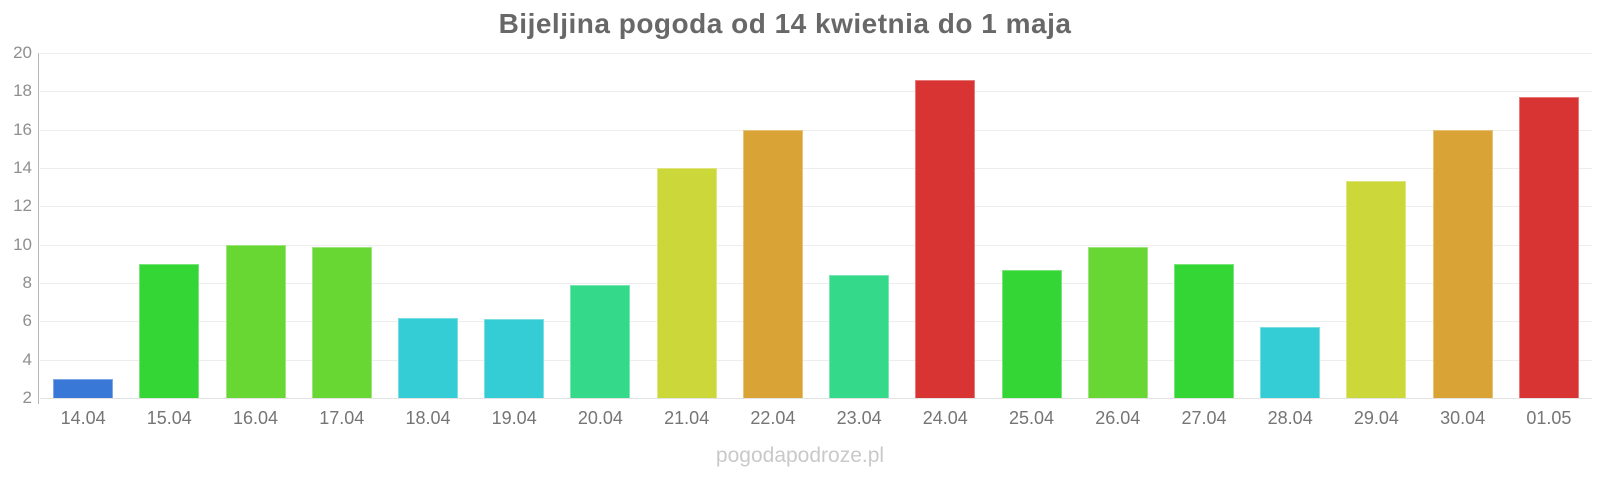 The image size is (1600, 480). I want to click on x-axis-tick-label: 28.04, so click(1290, 418).